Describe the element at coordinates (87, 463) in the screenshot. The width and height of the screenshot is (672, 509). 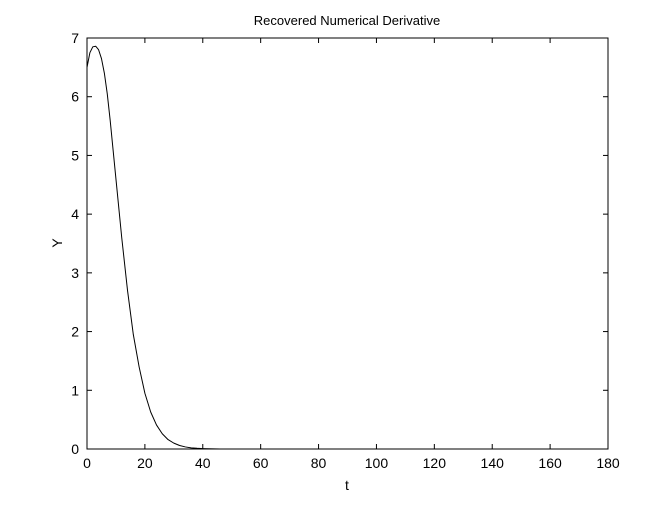
I see `x-tick-label: 0` at that location.